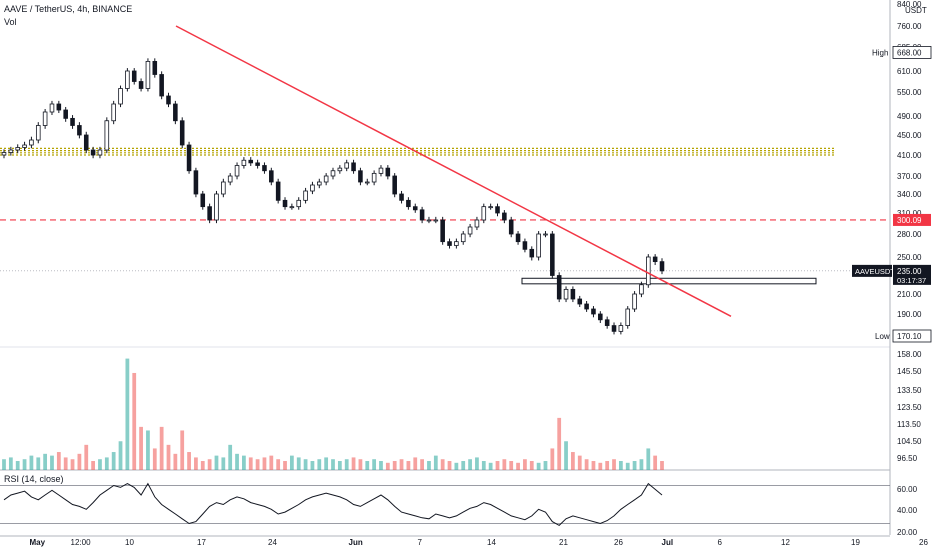 This screenshot has width=932, height=550. Describe the element at coordinates (420, 542) in the screenshot. I see `time-tick-label: 7` at that location.